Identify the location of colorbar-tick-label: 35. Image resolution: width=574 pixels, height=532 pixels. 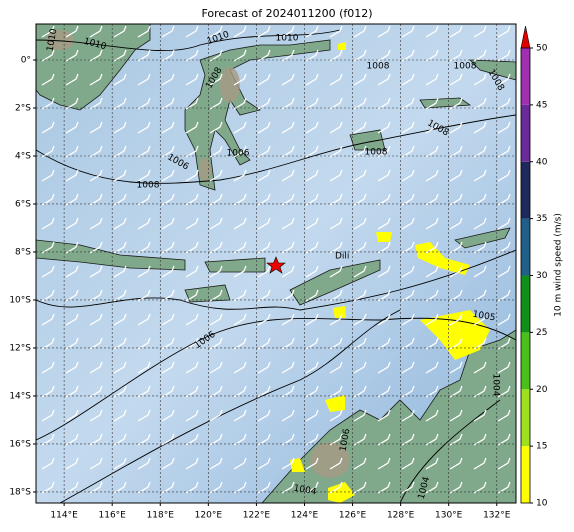
(541, 219).